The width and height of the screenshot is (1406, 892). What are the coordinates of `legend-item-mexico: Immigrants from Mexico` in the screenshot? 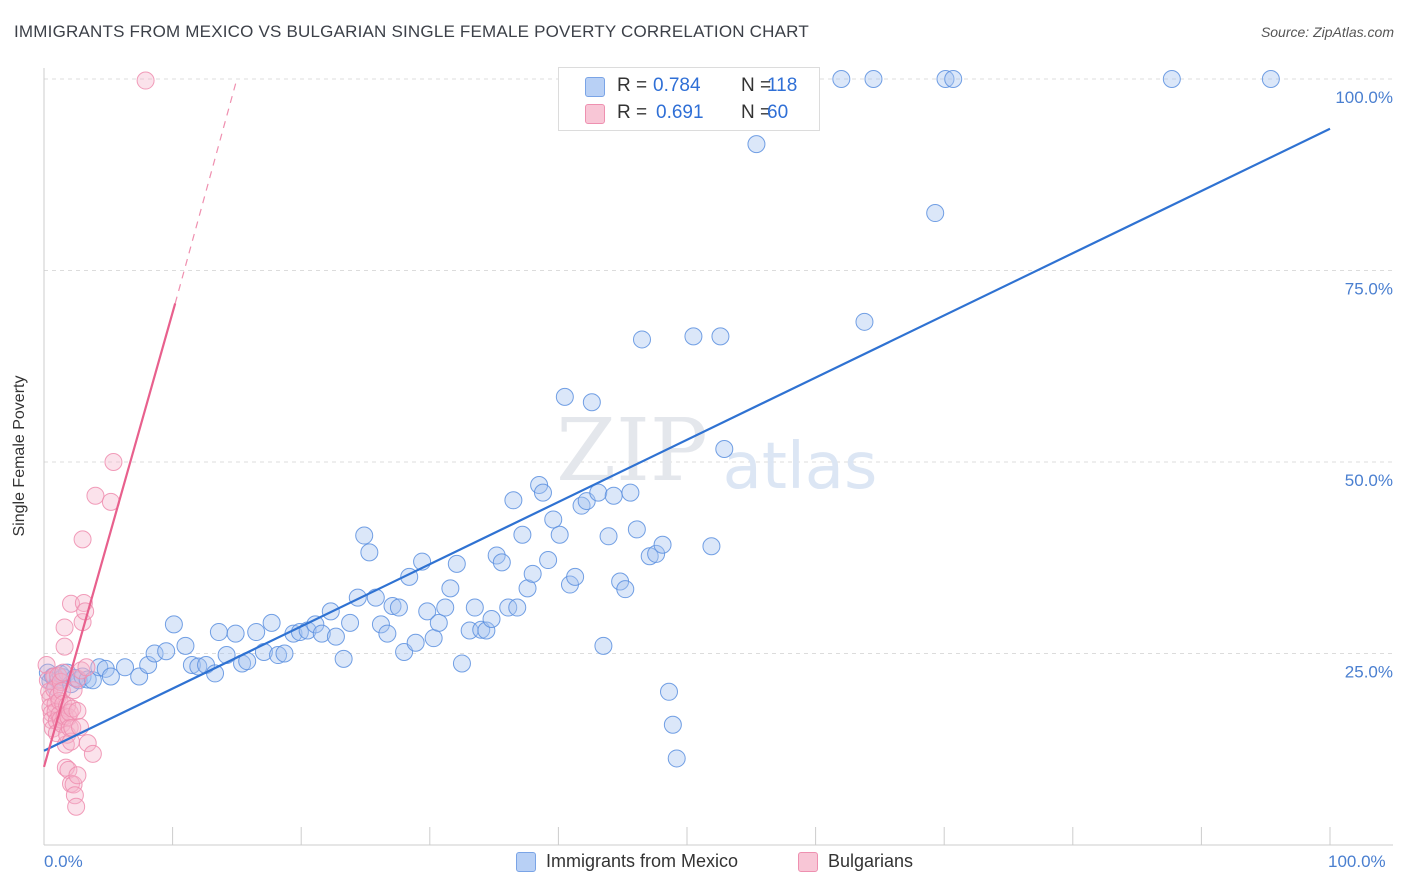 It's located at (627, 861).